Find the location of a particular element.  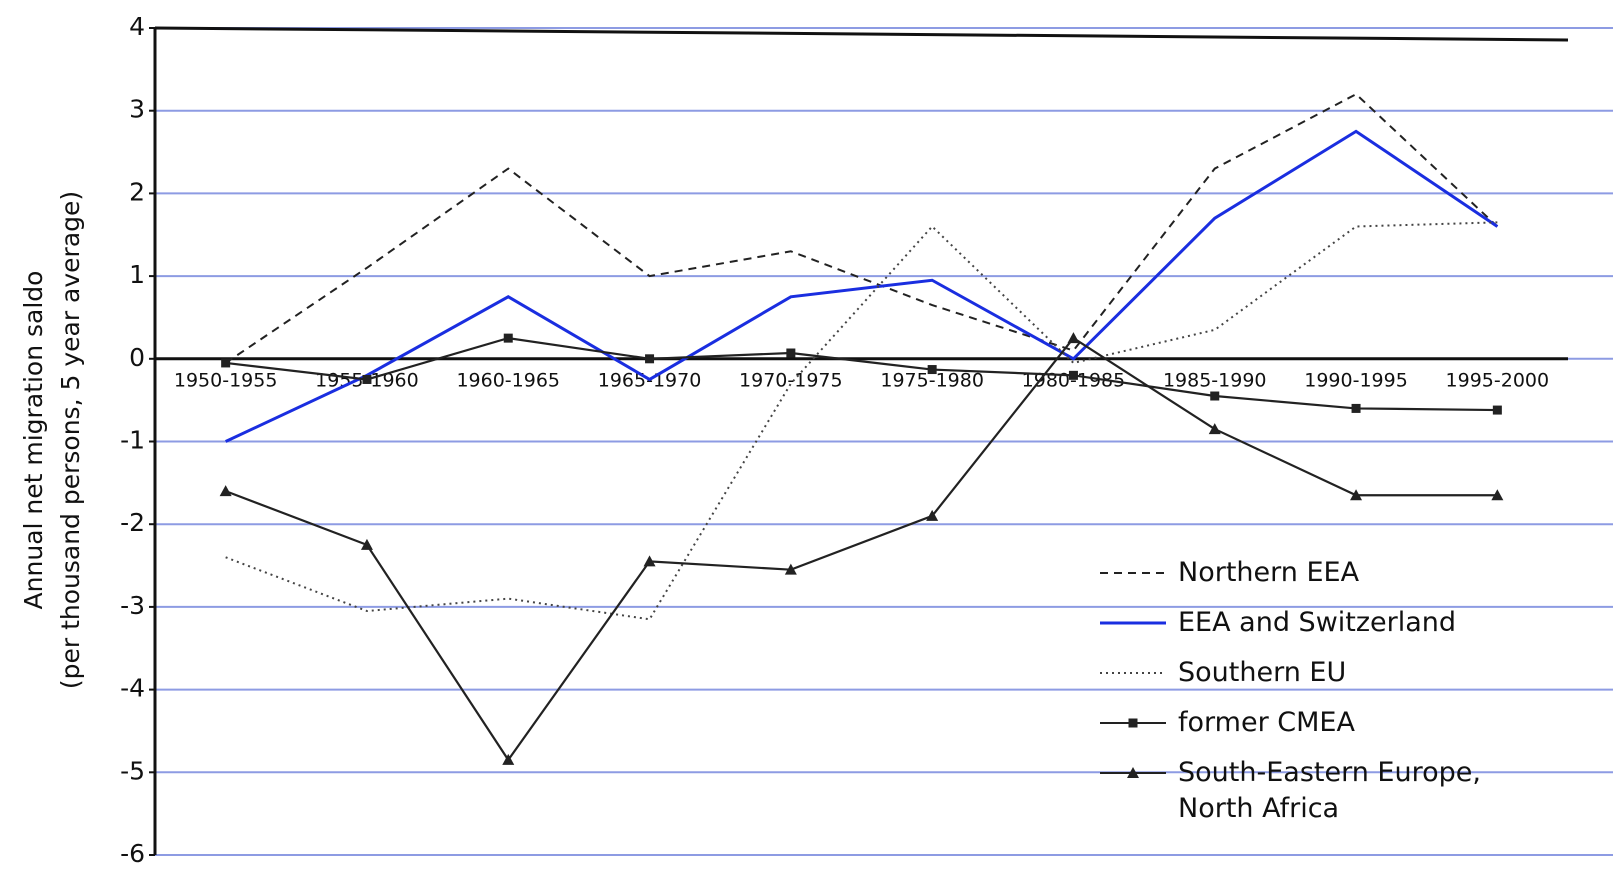

y-tick-label: 0 is located at coordinates (137, 357).